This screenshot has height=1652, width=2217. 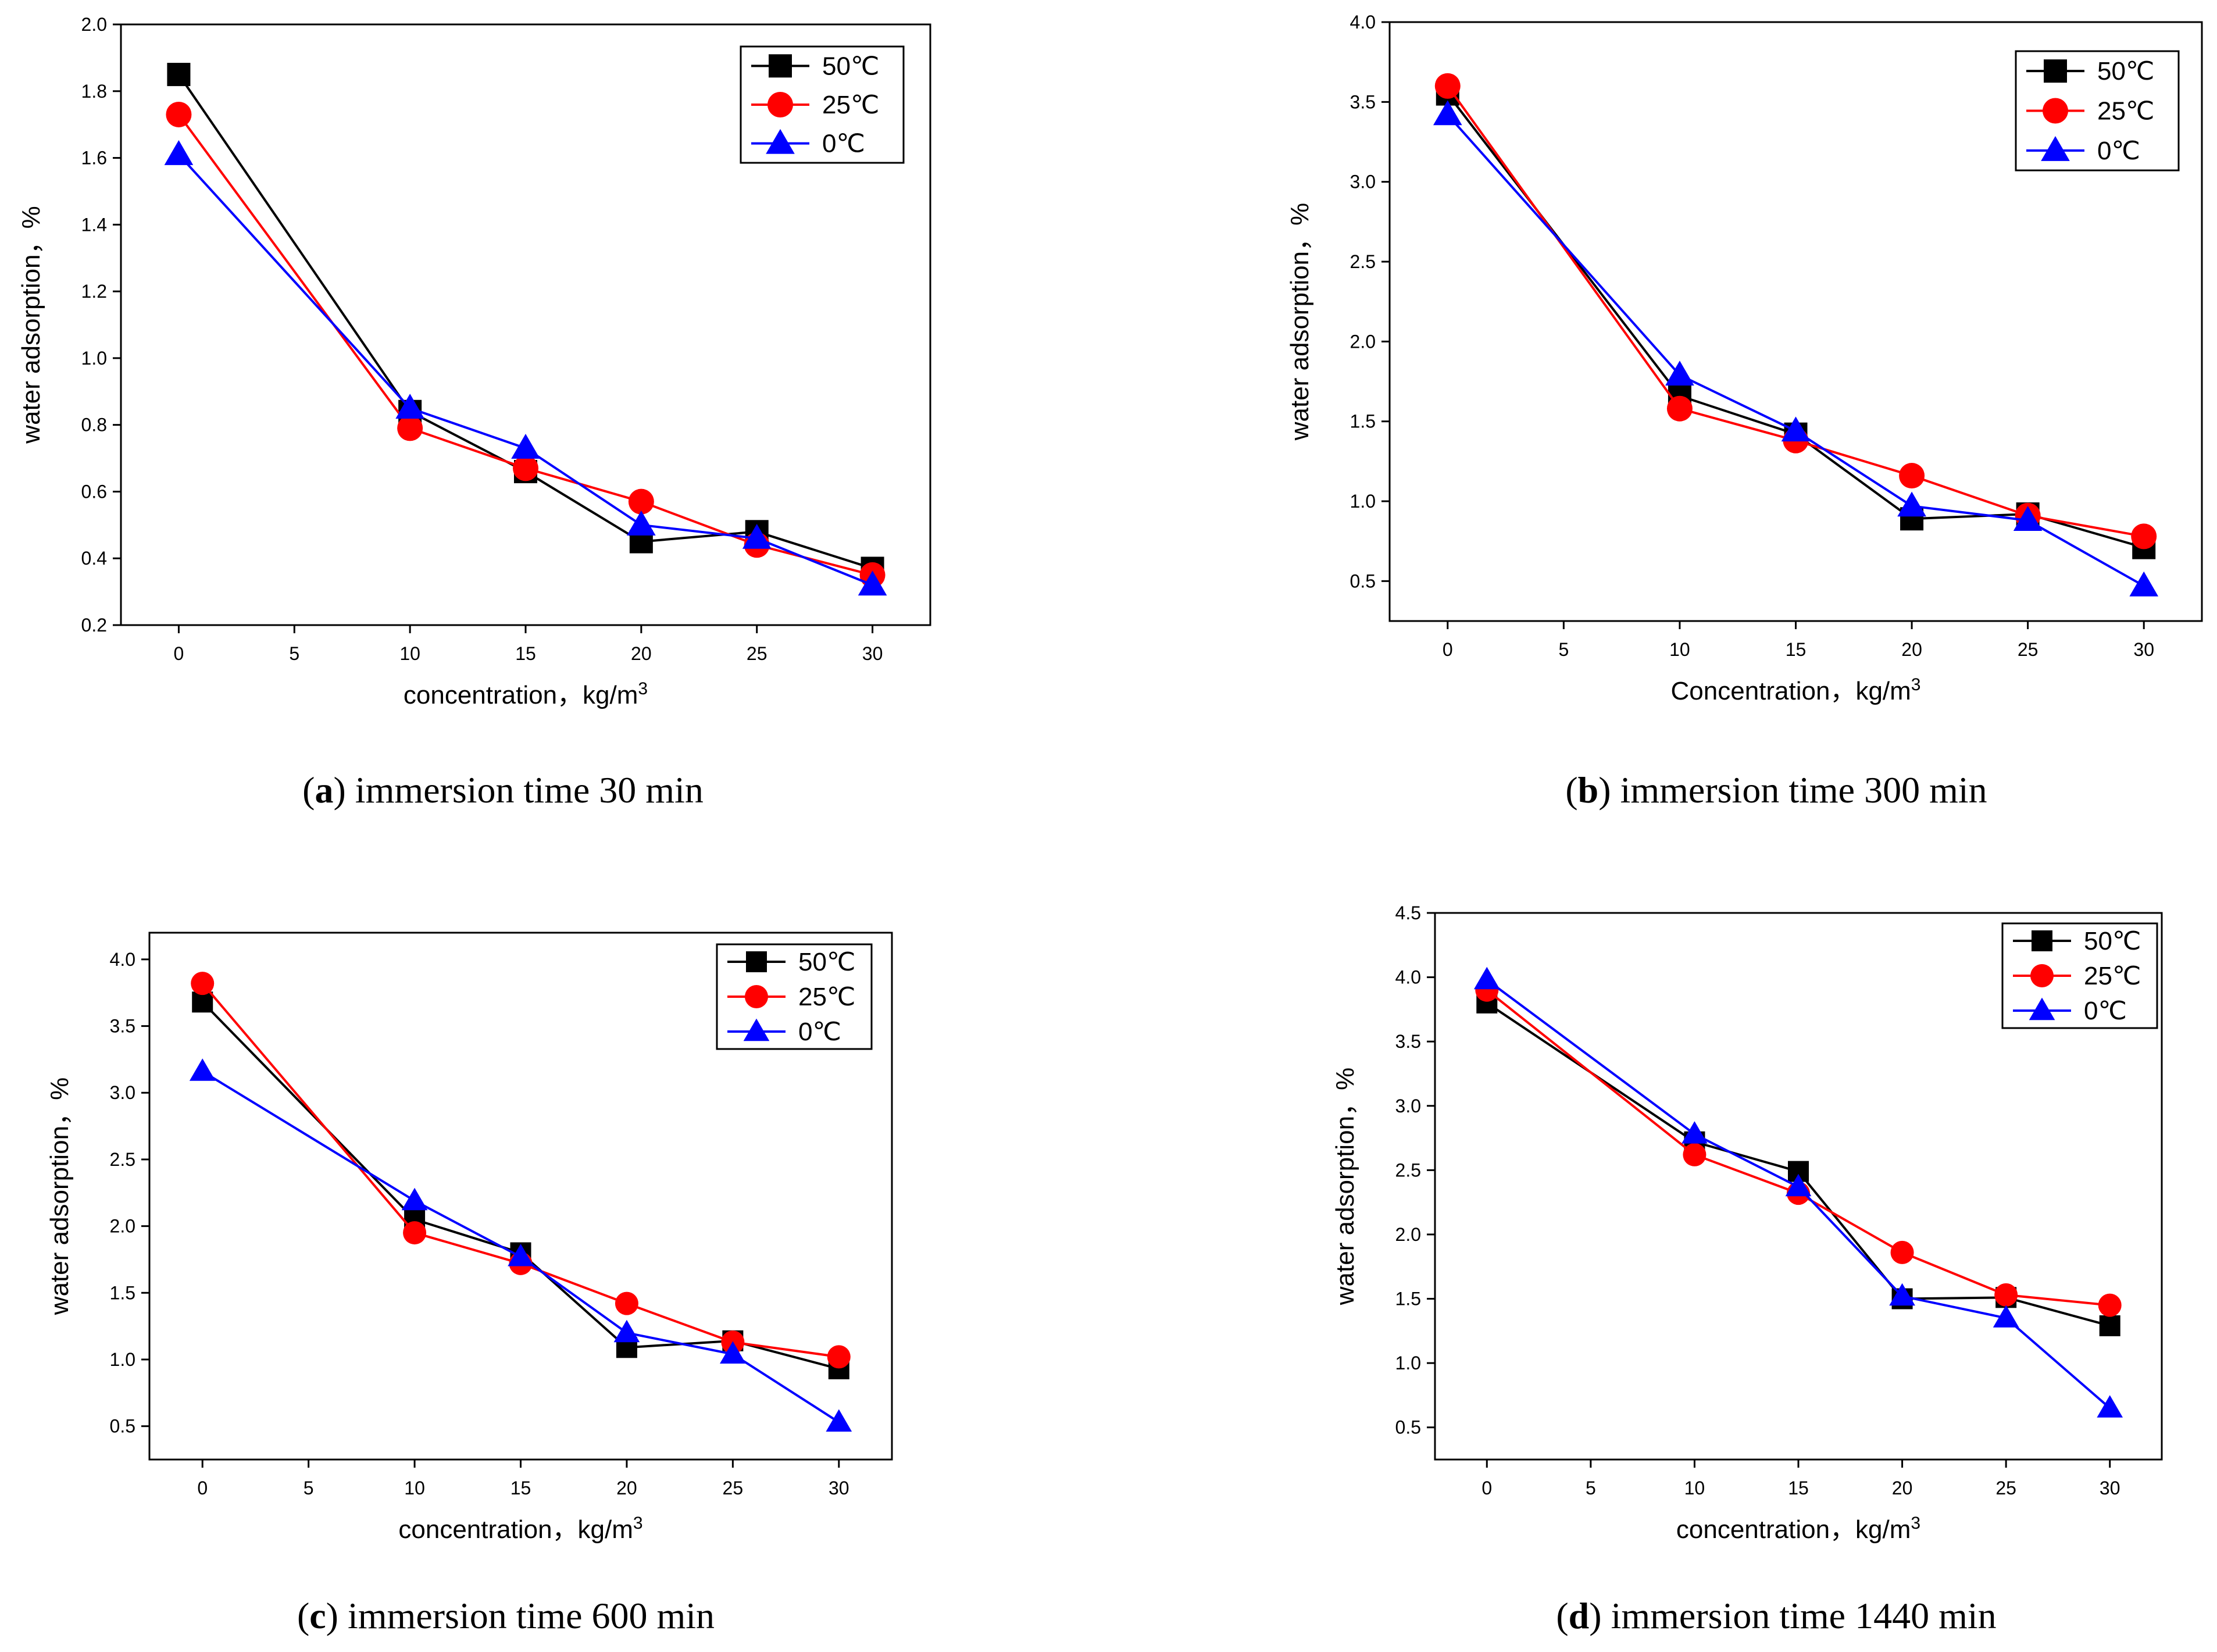 I want to click on x-tick-label: 25, so click(x=757, y=653).